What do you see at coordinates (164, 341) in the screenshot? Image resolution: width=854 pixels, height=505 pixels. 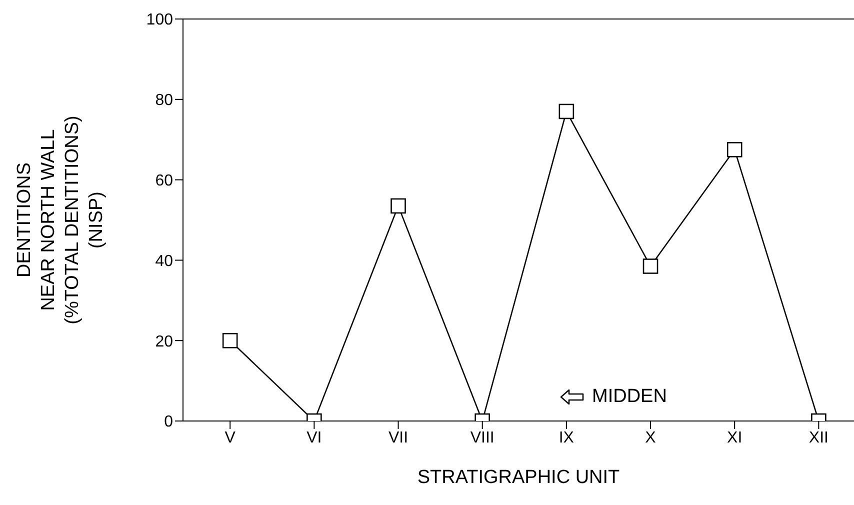 I see `y-tick-label: 20` at bounding box center [164, 341].